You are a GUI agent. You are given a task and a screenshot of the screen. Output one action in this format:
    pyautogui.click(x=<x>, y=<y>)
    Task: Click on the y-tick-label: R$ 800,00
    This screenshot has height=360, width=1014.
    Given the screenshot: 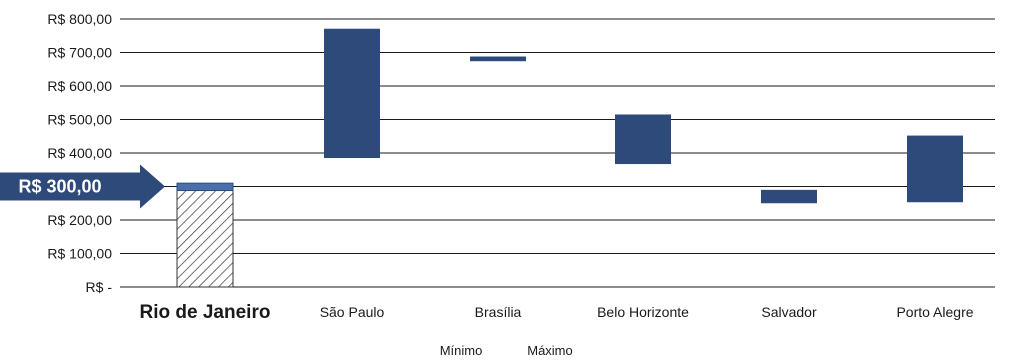 What is the action you would take?
    pyautogui.click(x=79, y=19)
    